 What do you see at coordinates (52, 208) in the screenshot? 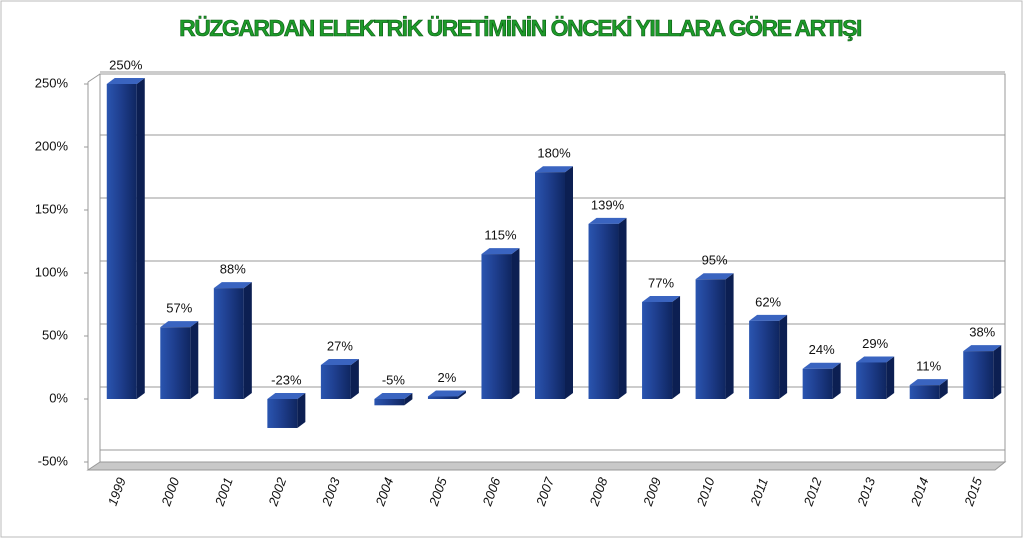
I see `y-tick-label: 150%` at bounding box center [52, 208].